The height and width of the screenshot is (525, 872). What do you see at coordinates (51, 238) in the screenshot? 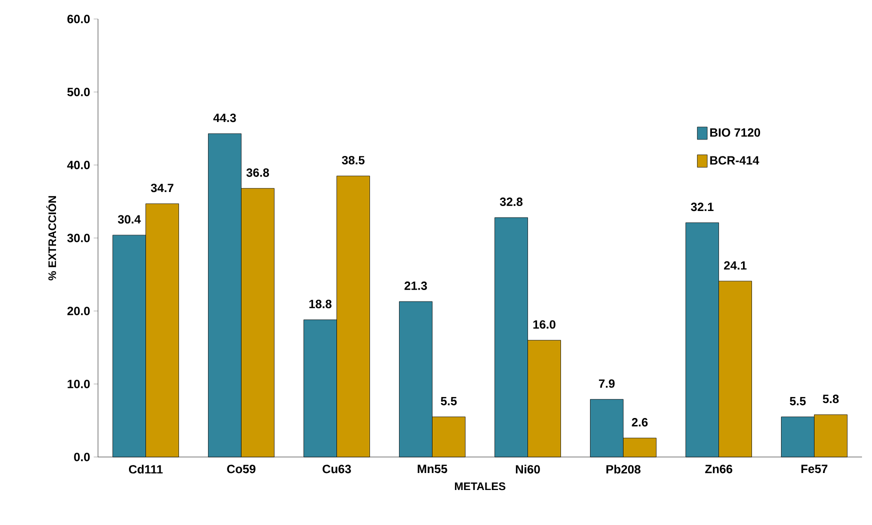
I see `y-axis-title: % EXTRACCIÓN` at bounding box center [51, 238].